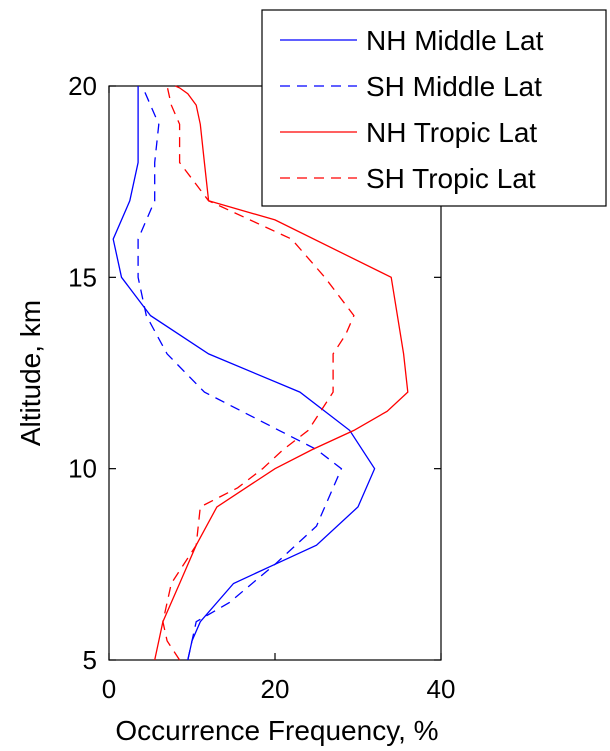 The image size is (610, 751). What do you see at coordinates (82, 86) in the screenshot?
I see `y-tick-label: 20` at bounding box center [82, 86].